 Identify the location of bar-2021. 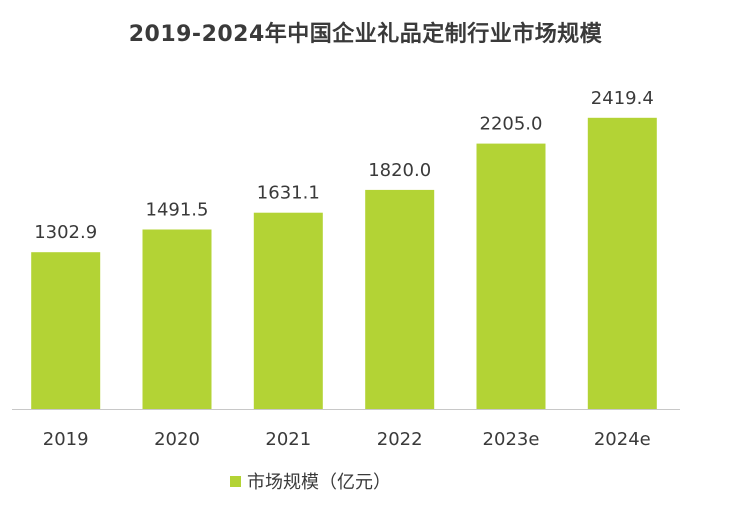
(288, 310).